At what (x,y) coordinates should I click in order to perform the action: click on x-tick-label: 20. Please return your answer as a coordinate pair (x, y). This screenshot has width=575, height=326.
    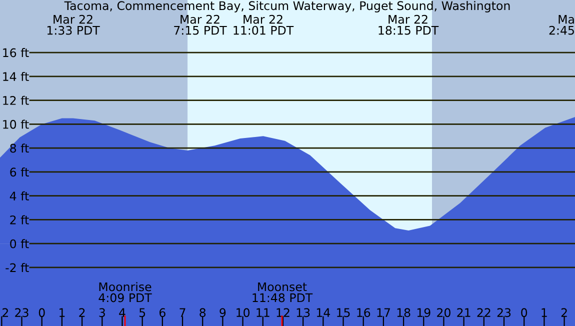
    Looking at the image, I should click on (443, 313).